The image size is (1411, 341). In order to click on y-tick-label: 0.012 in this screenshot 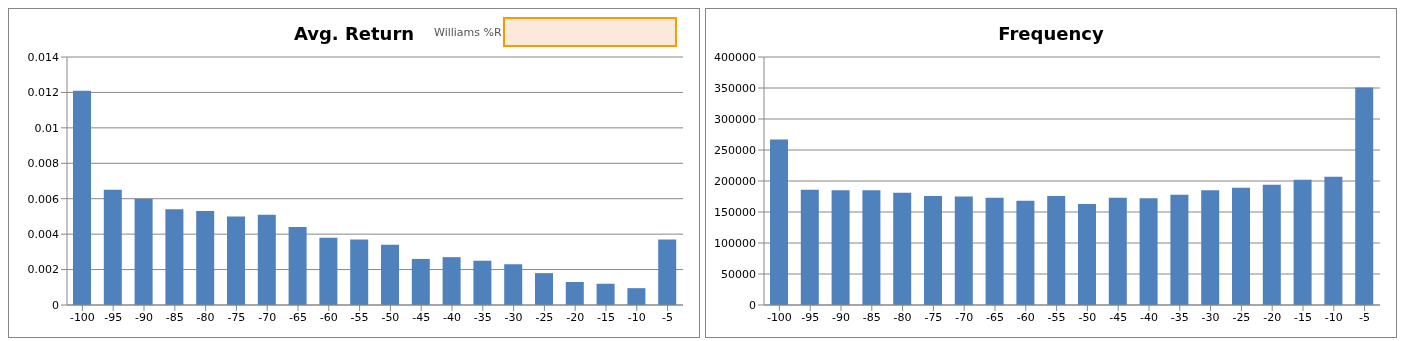, I will do `click(43, 93)`.